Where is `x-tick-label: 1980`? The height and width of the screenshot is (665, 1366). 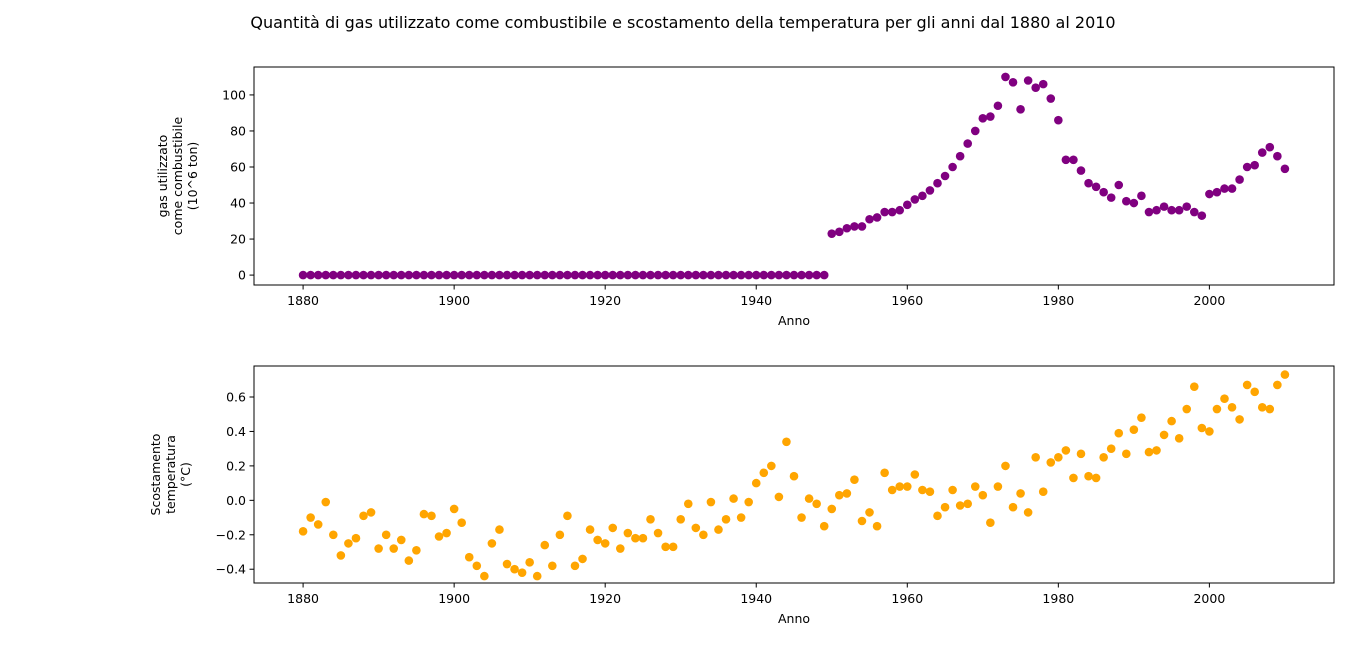 x-tick-label: 1980 is located at coordinates (1058, 300).